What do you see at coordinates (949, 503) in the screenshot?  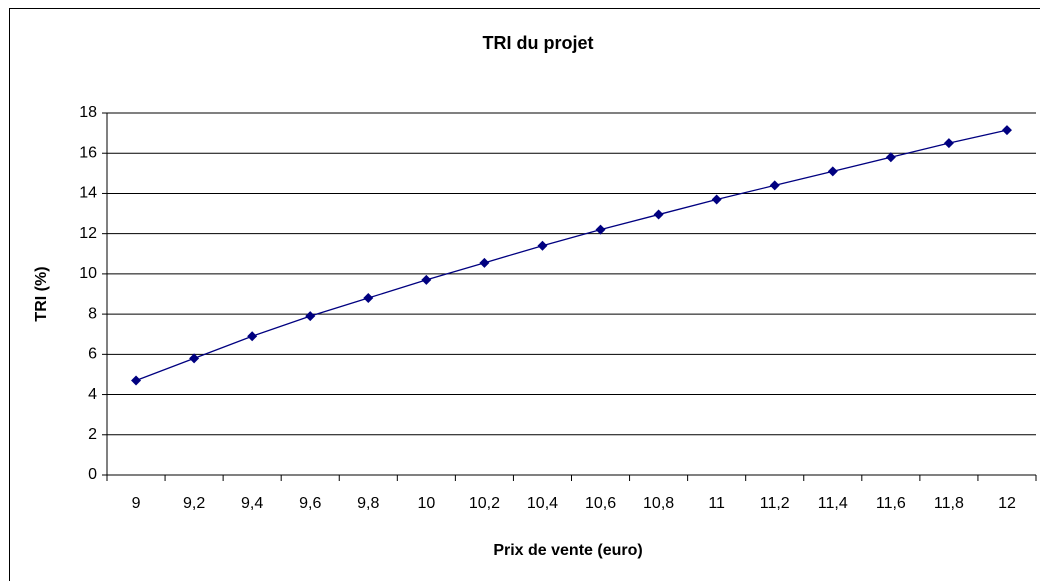 I see `x-tick-label: 11,8` at bounding box center [949, 503].